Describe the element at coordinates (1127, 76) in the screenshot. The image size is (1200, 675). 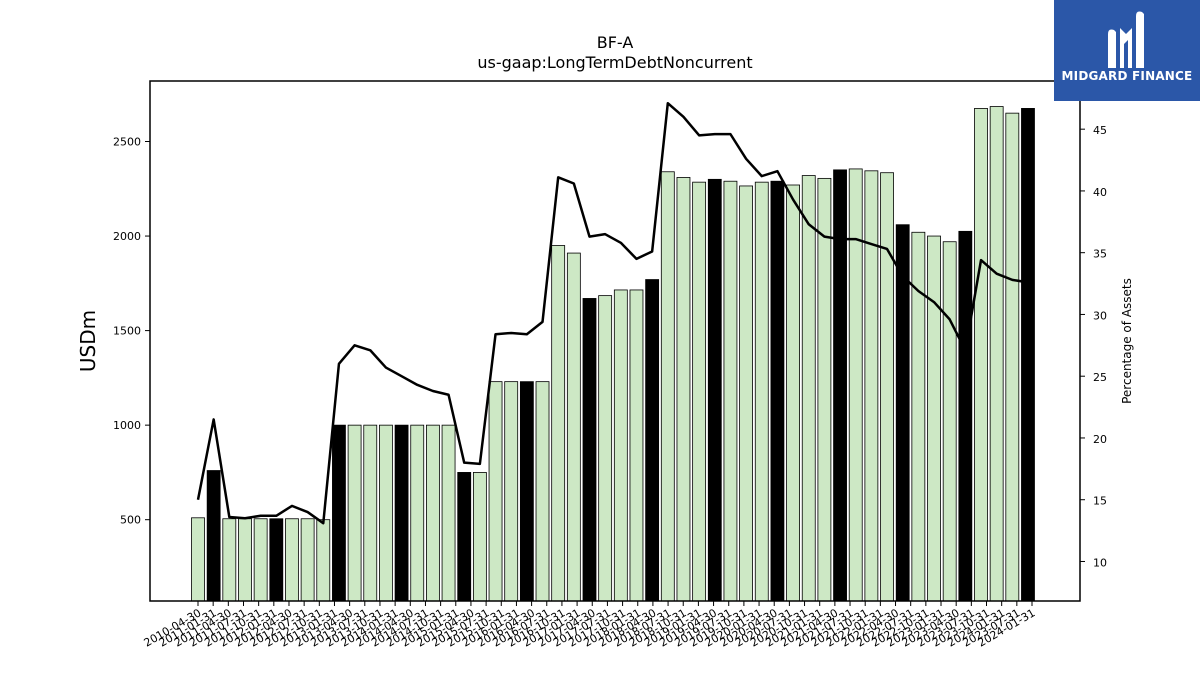
I see `logo-text: MIDGARD FINANCE` at that location.